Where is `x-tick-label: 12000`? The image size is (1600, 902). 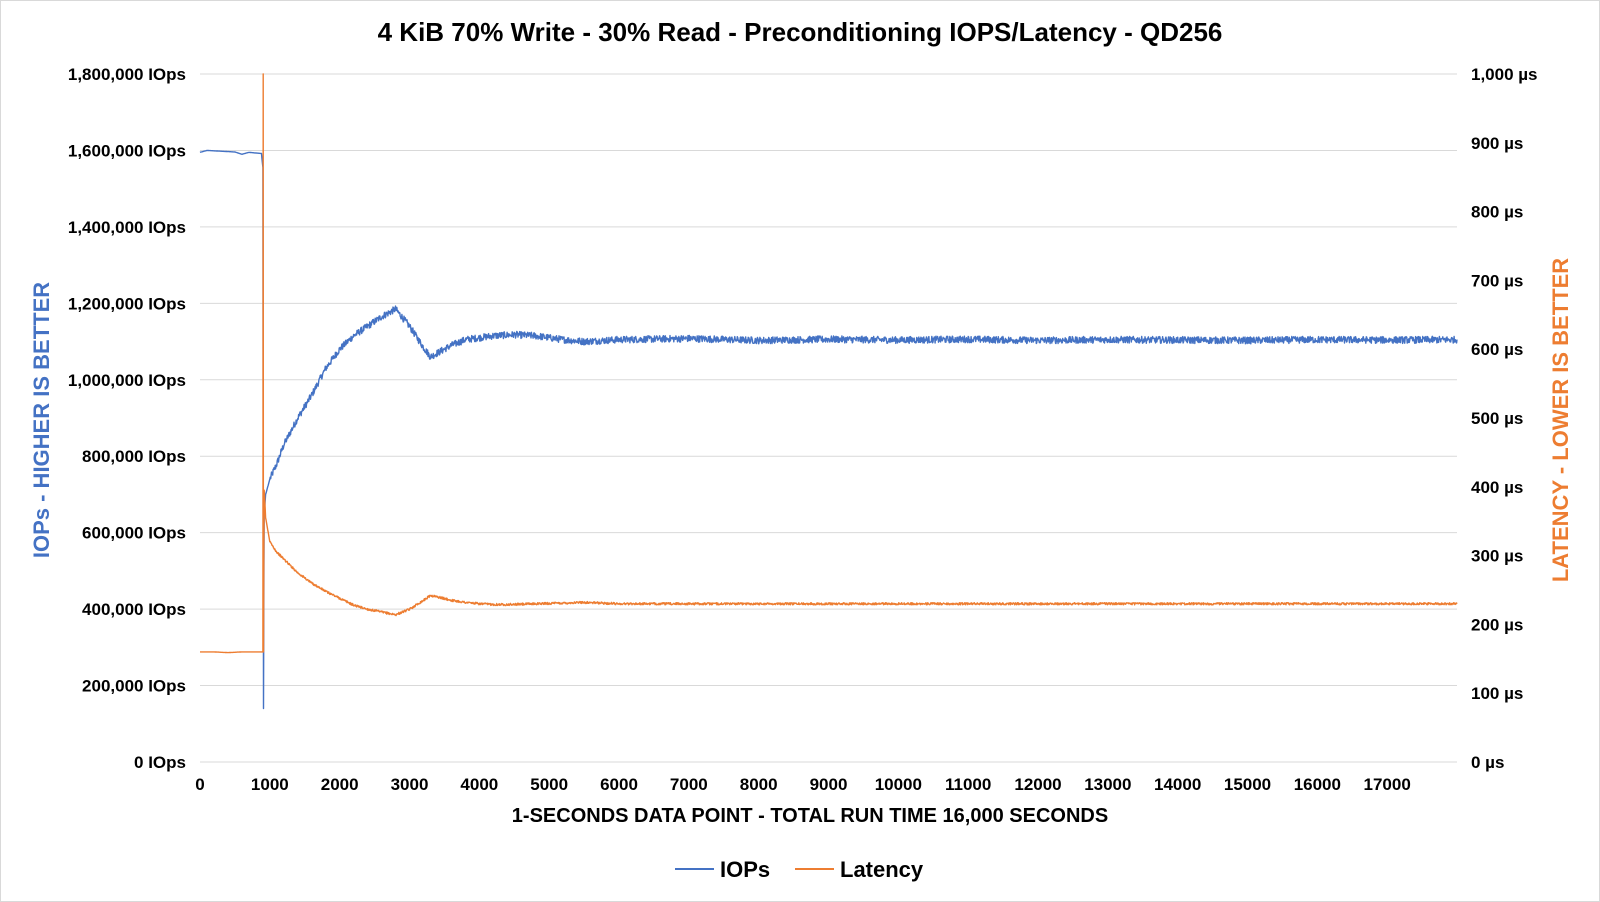
x-tick-label: 12000 is located at coordinates (1037, 784).